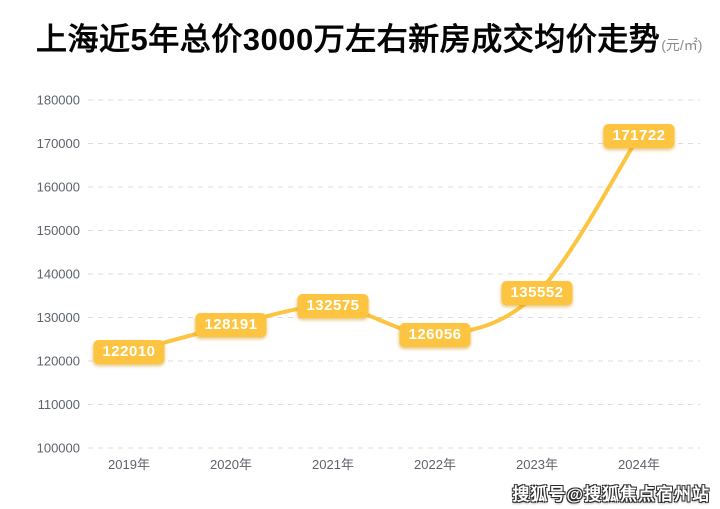 The width and height of the screenshot is (720, 509). Describe the element at coordinates (58, 274) in the screenshot. I see `y-axis-tick-label: 140000` at that location.